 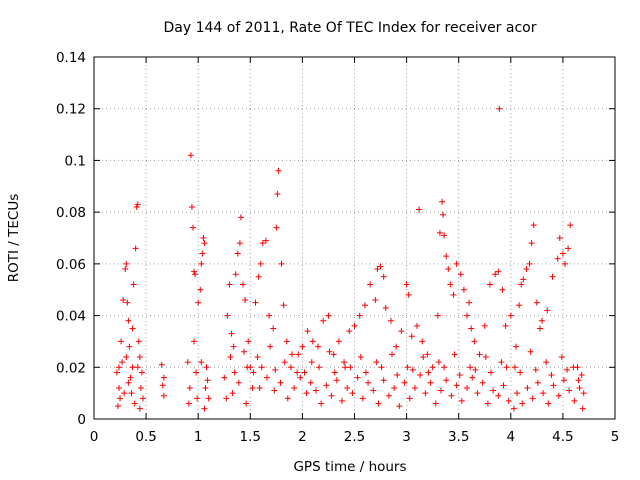 I want to click on y-tick-labels: 0 0.02 0.04 0.06 0.08 0.1 0.12 0.14, so click(x=71, y=239).